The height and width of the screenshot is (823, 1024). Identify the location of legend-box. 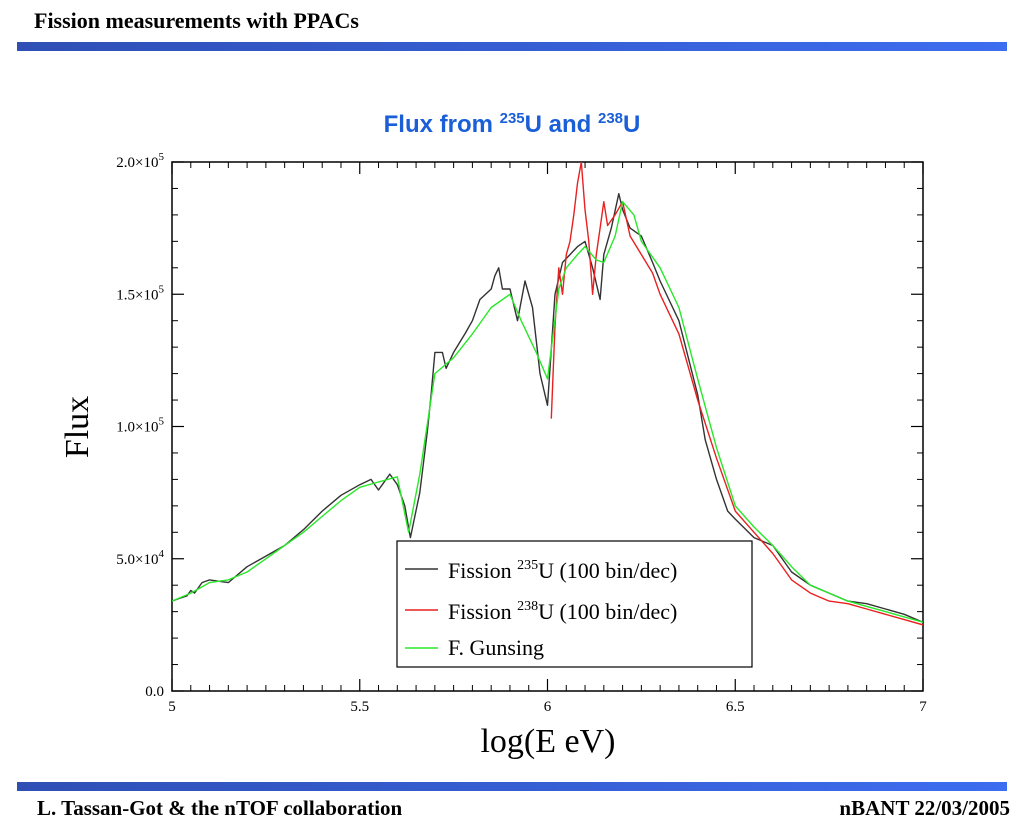
(574, 604).